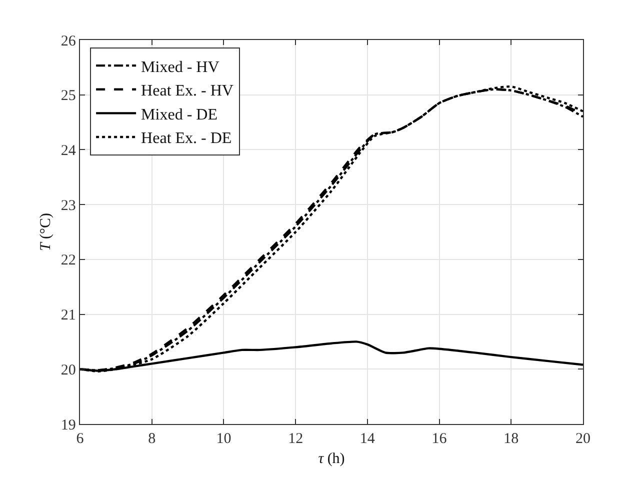 This screenshot has height=484, width=623. What do you see at coordinates (68, 96) in the screenshot?
I see `y-tick-label: 25` at bounding box center [68, 96].